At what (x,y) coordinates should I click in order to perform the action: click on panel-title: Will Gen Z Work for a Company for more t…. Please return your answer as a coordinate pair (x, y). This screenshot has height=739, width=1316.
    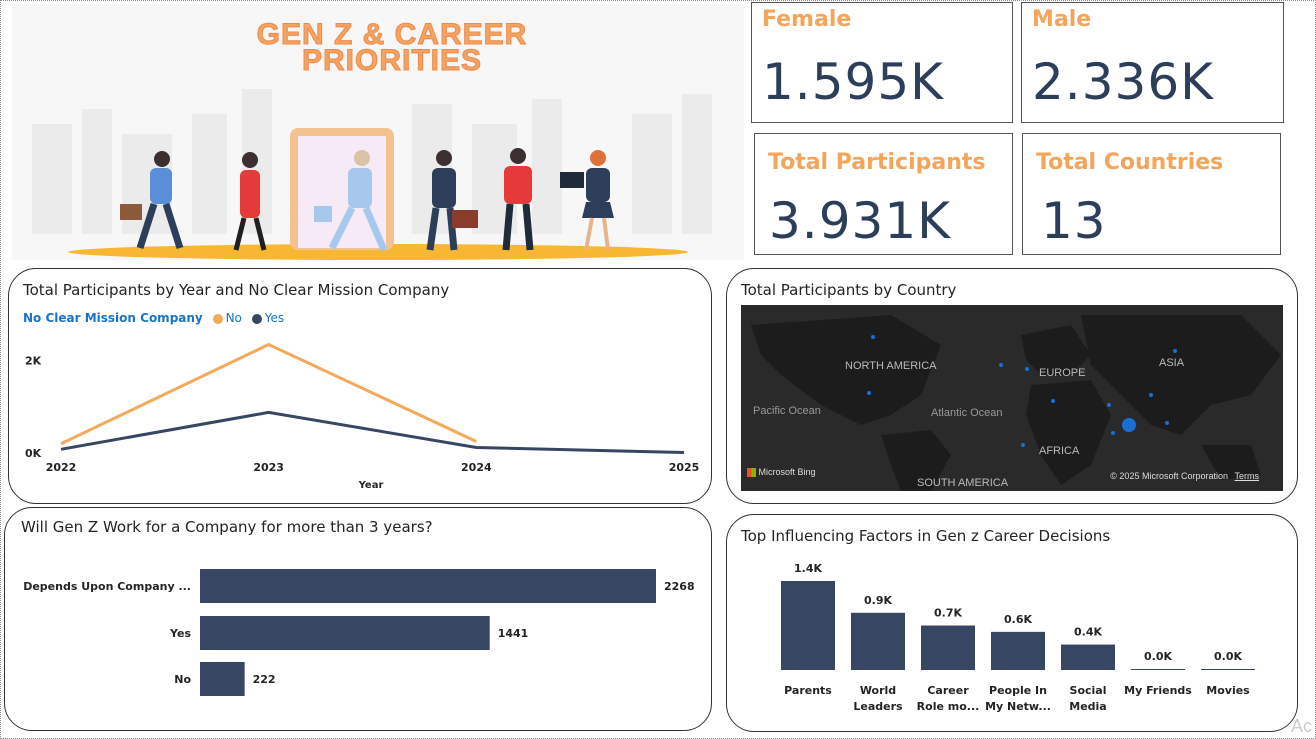
    Looking at the image, I should click on (227, 527).